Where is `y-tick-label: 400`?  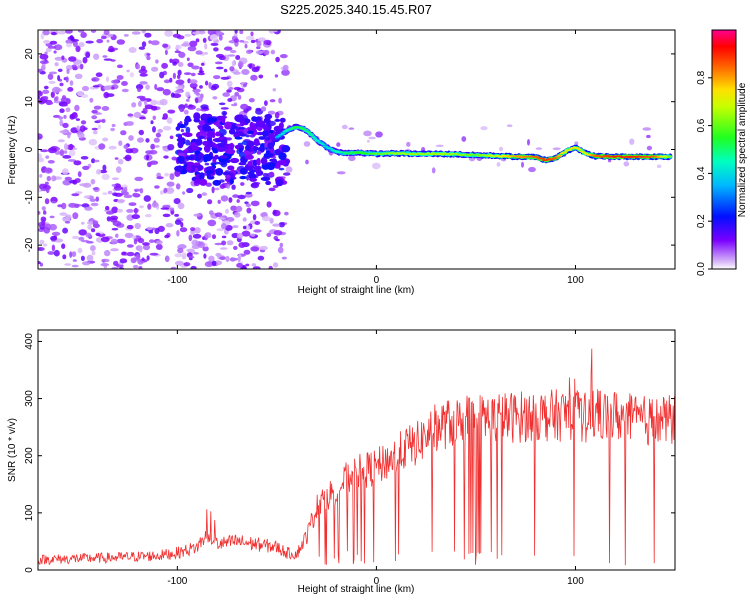 y-tick-label: 400 is located at coordinates (29, 341).